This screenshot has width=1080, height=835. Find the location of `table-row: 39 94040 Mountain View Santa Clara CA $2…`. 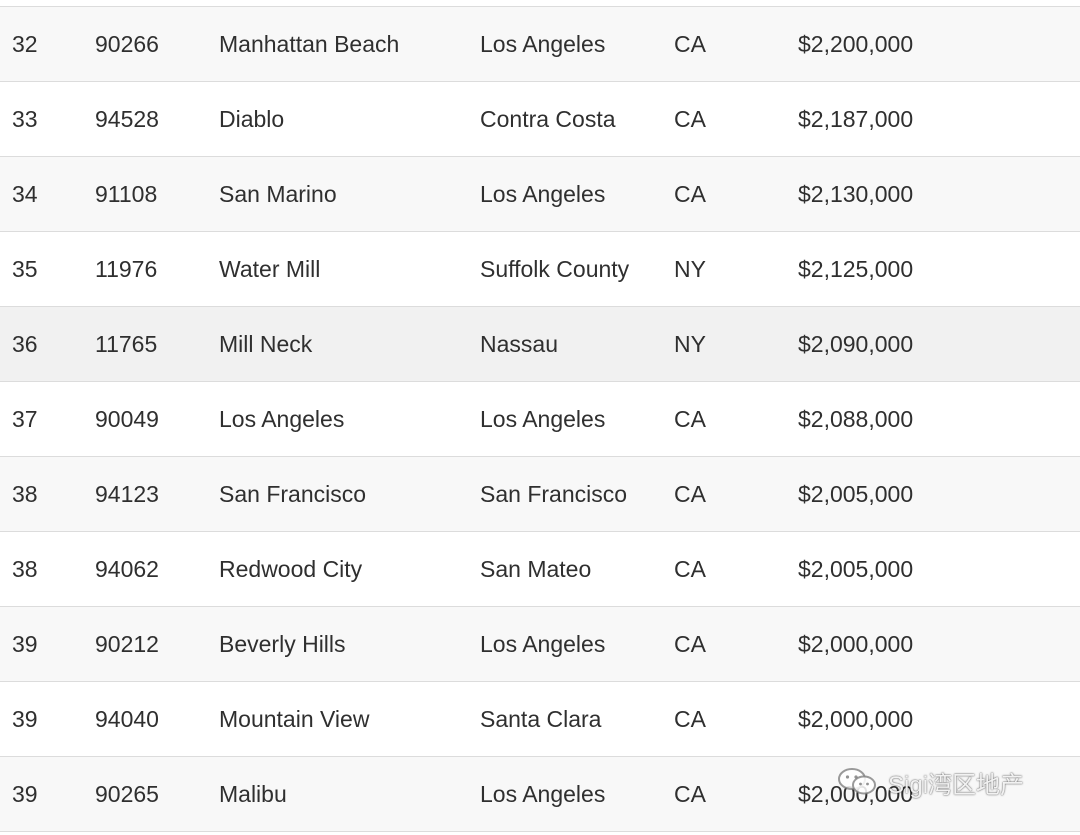

table-row: 39 94040 Mountain View Santa Clara CA $2… is located at coordinates (540, 719).